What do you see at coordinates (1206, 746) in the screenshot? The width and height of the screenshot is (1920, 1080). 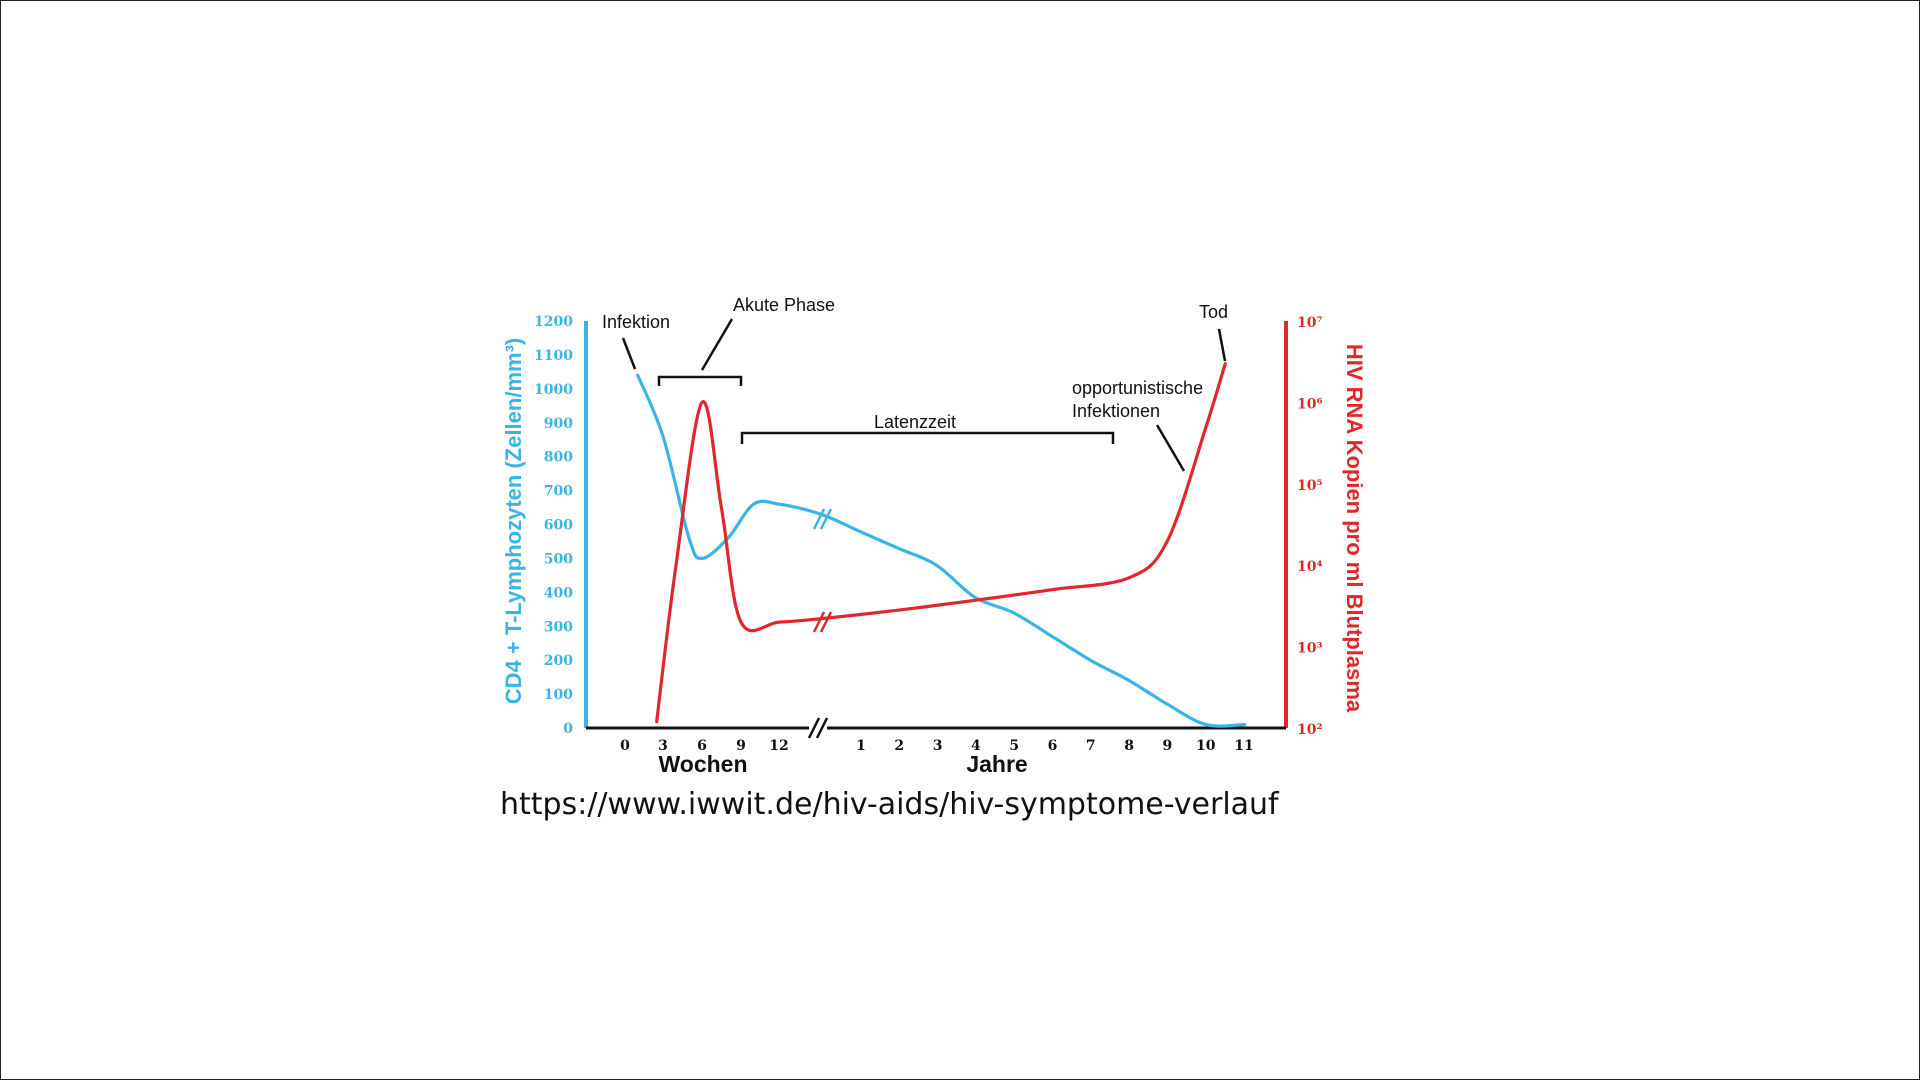 I see `x-tick-label-years: 10` at bounding box center [1206, 746].